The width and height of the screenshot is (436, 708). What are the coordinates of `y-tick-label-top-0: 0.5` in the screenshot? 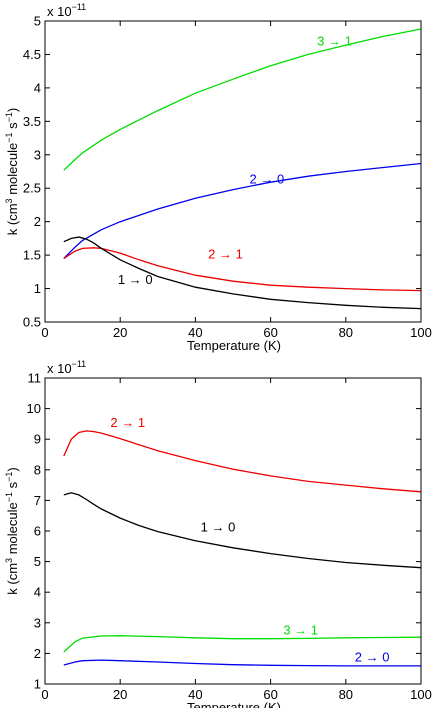 It's located at (32, 322).